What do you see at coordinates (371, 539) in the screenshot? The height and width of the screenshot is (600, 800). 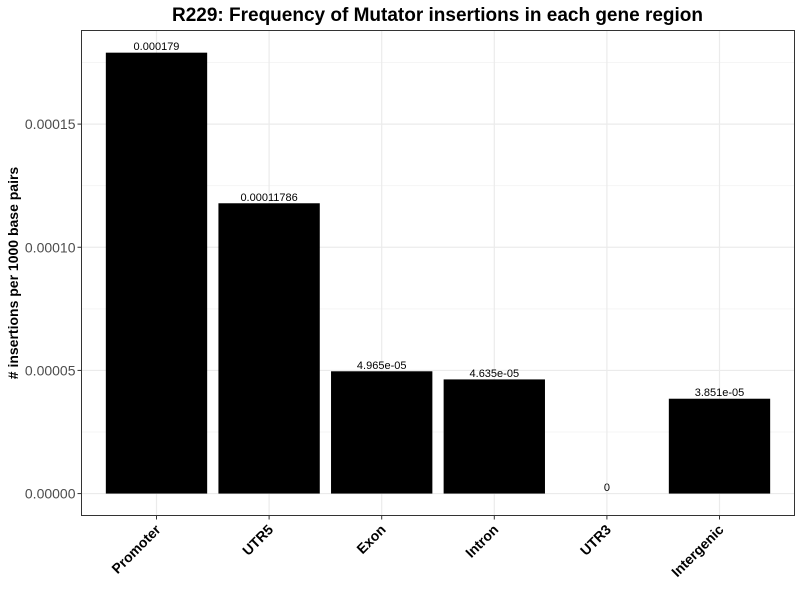 I see `x-tick-label: Exon` at bounding box center [371, 539].